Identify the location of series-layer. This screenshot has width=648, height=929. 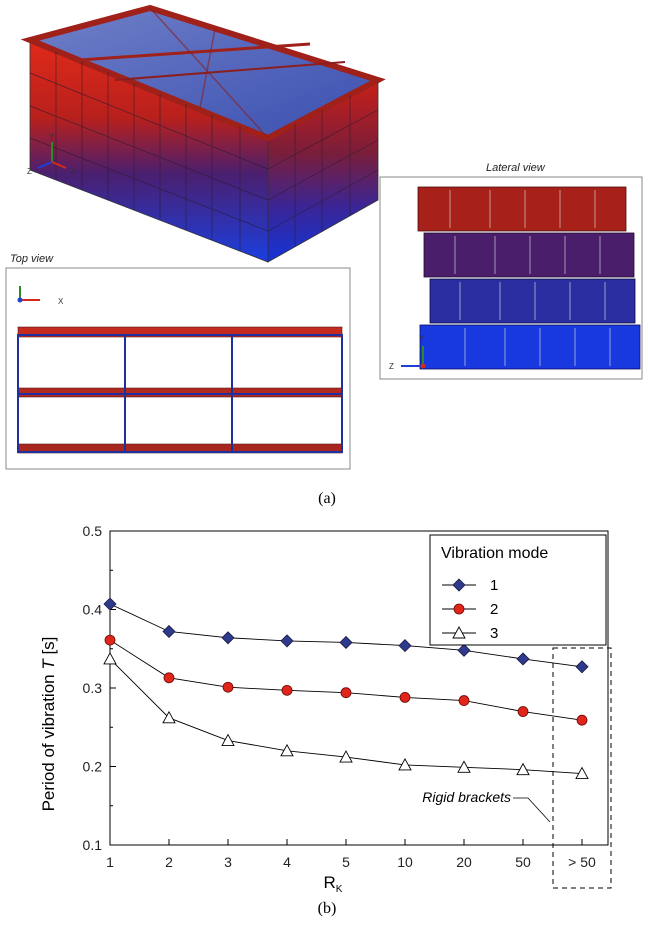
(346, 688).